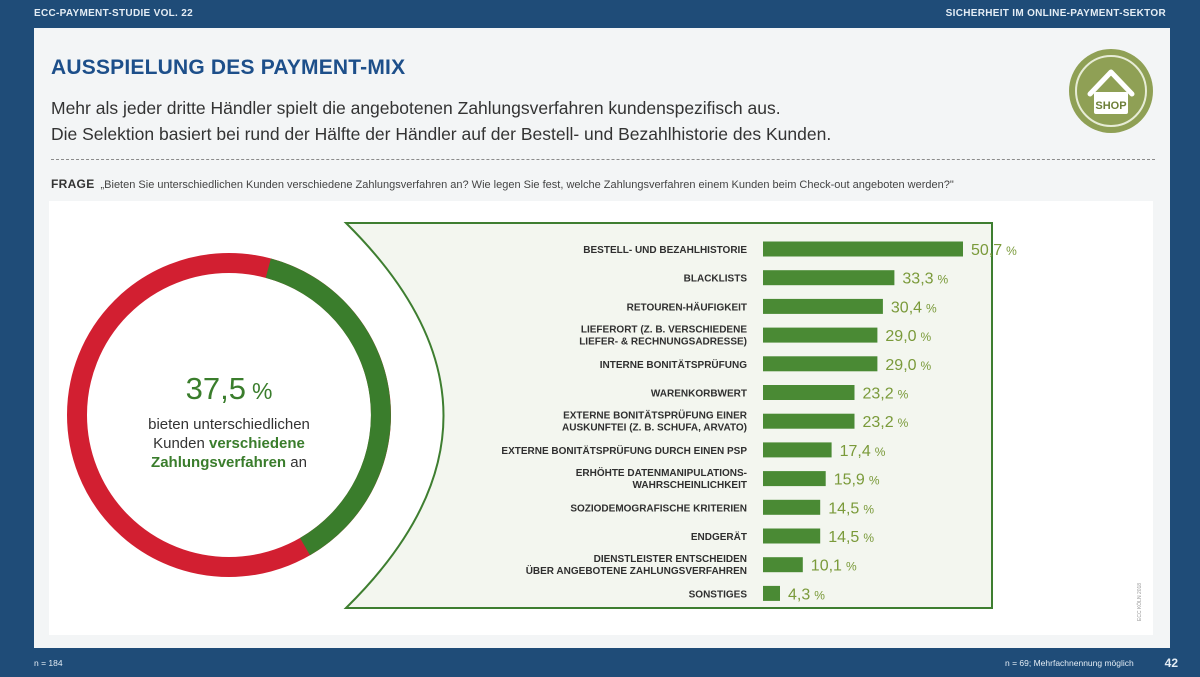 This screenshot has width=1200, height=677. I want to click on question-label: FRAGE, so click(73, 184).